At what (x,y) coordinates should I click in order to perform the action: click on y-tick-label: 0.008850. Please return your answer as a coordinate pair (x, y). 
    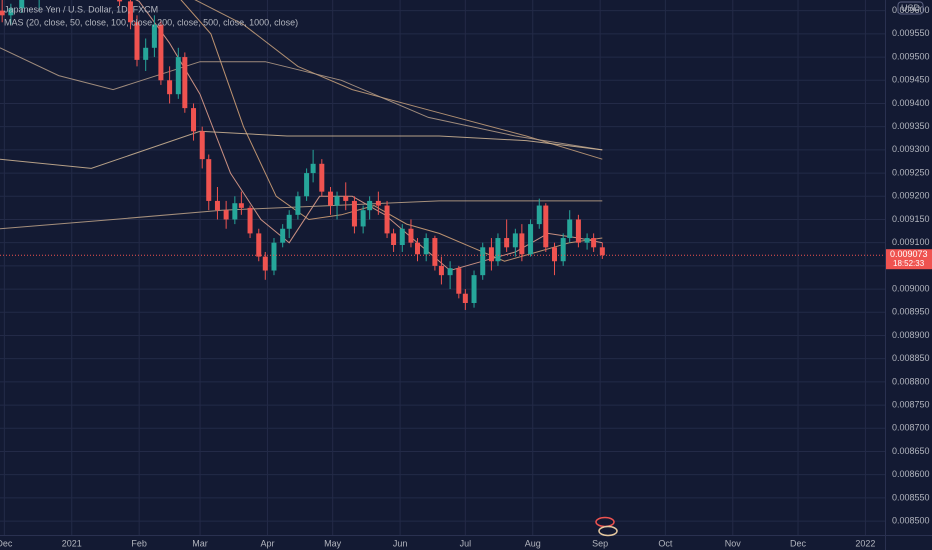
    Looking at the image, I should click on (911, 358).